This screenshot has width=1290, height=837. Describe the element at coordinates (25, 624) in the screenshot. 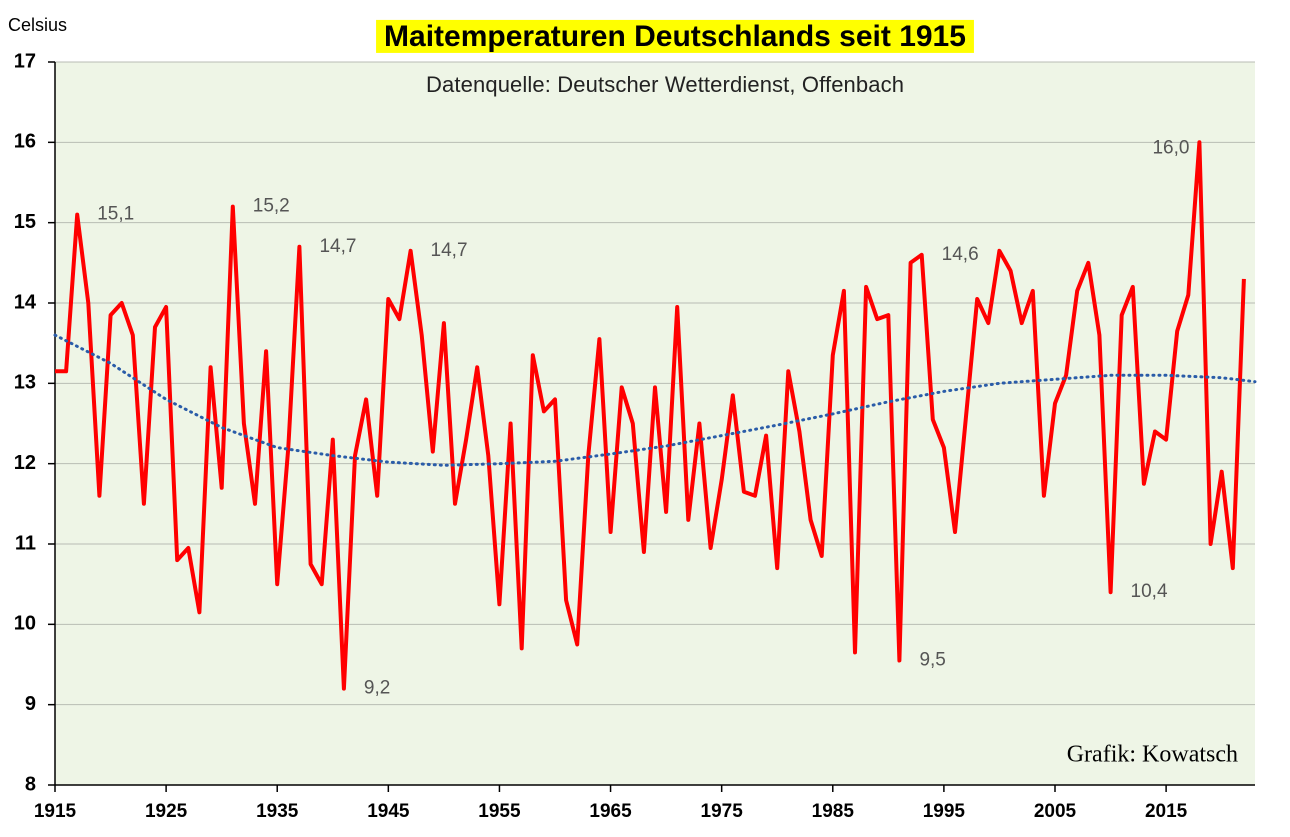

I see `y-tick-label: 10` at that location.